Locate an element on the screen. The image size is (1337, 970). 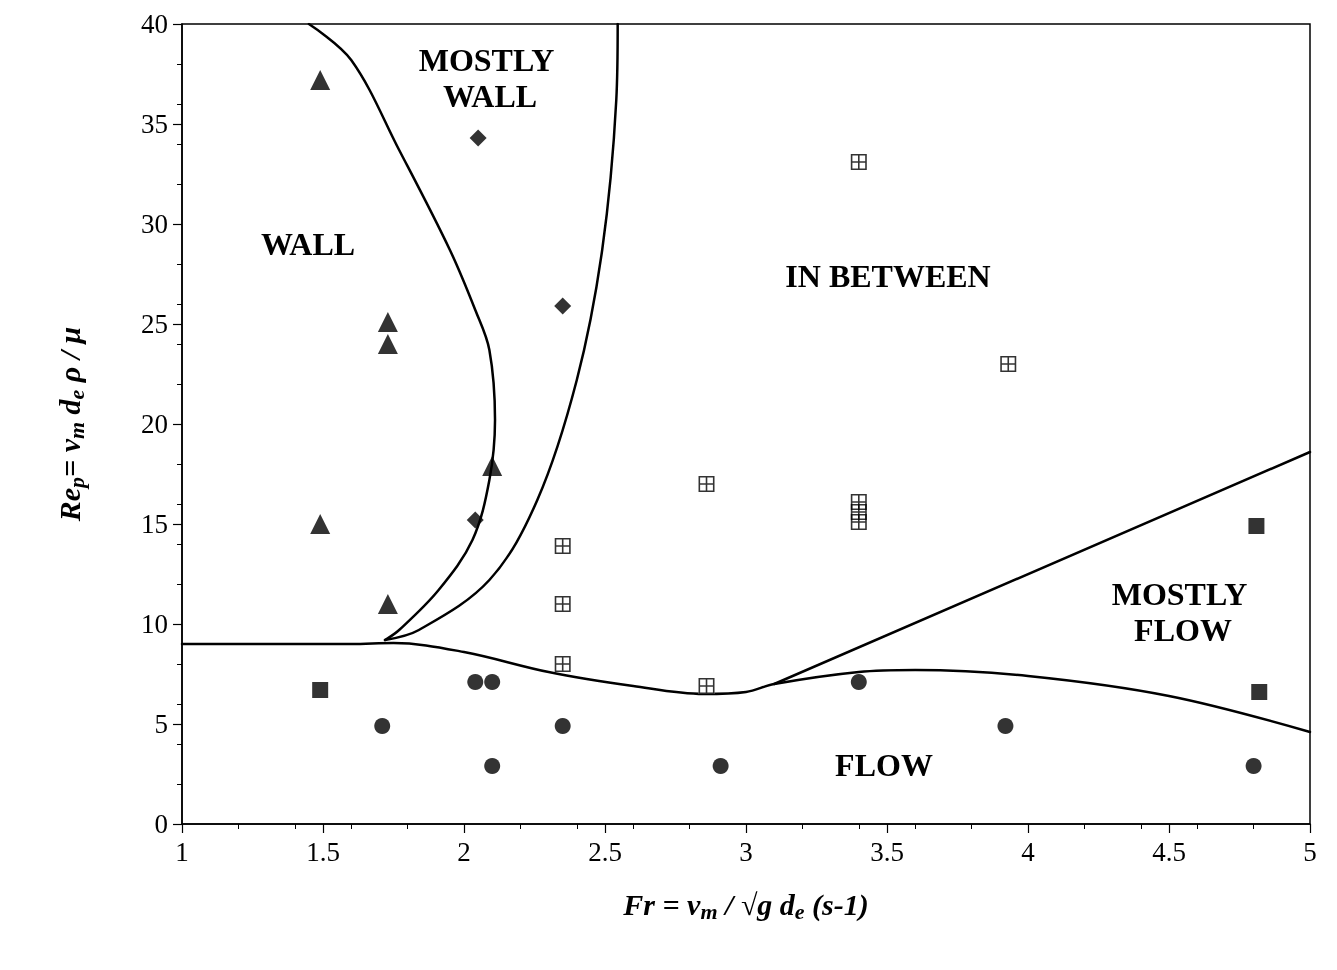
y-tick-label: 40 is located at coordinates (154, 24).